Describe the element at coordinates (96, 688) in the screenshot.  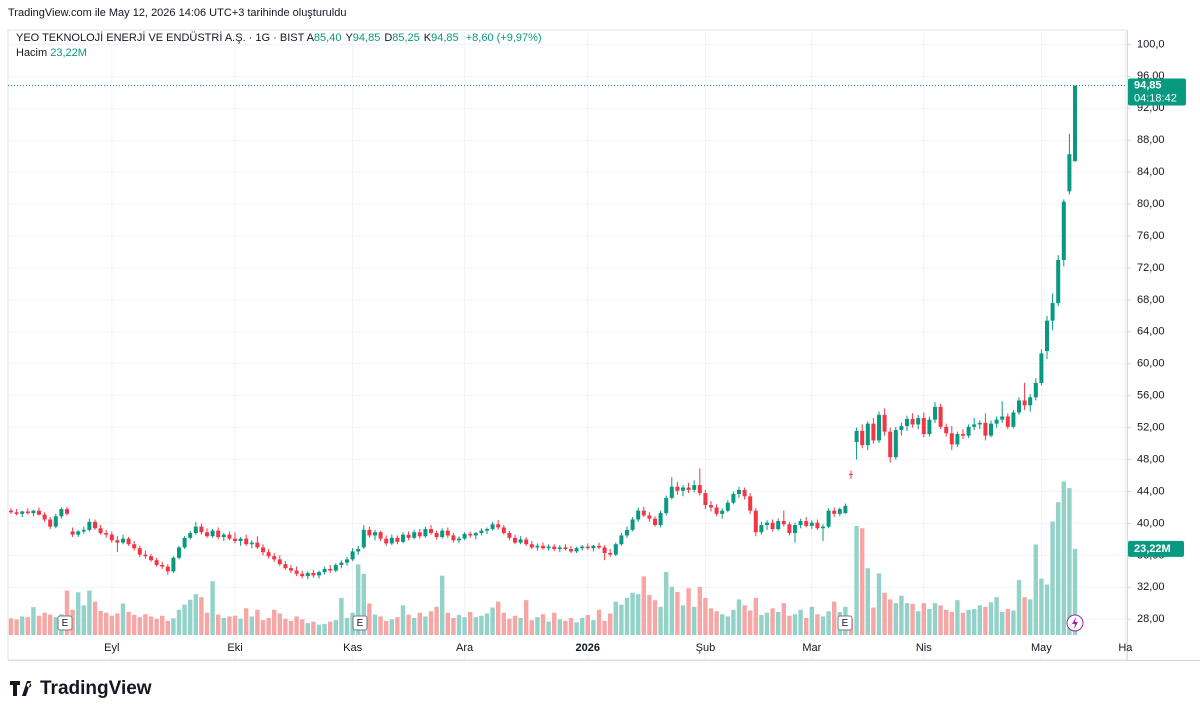
I see `brand: TradingView` at that location.